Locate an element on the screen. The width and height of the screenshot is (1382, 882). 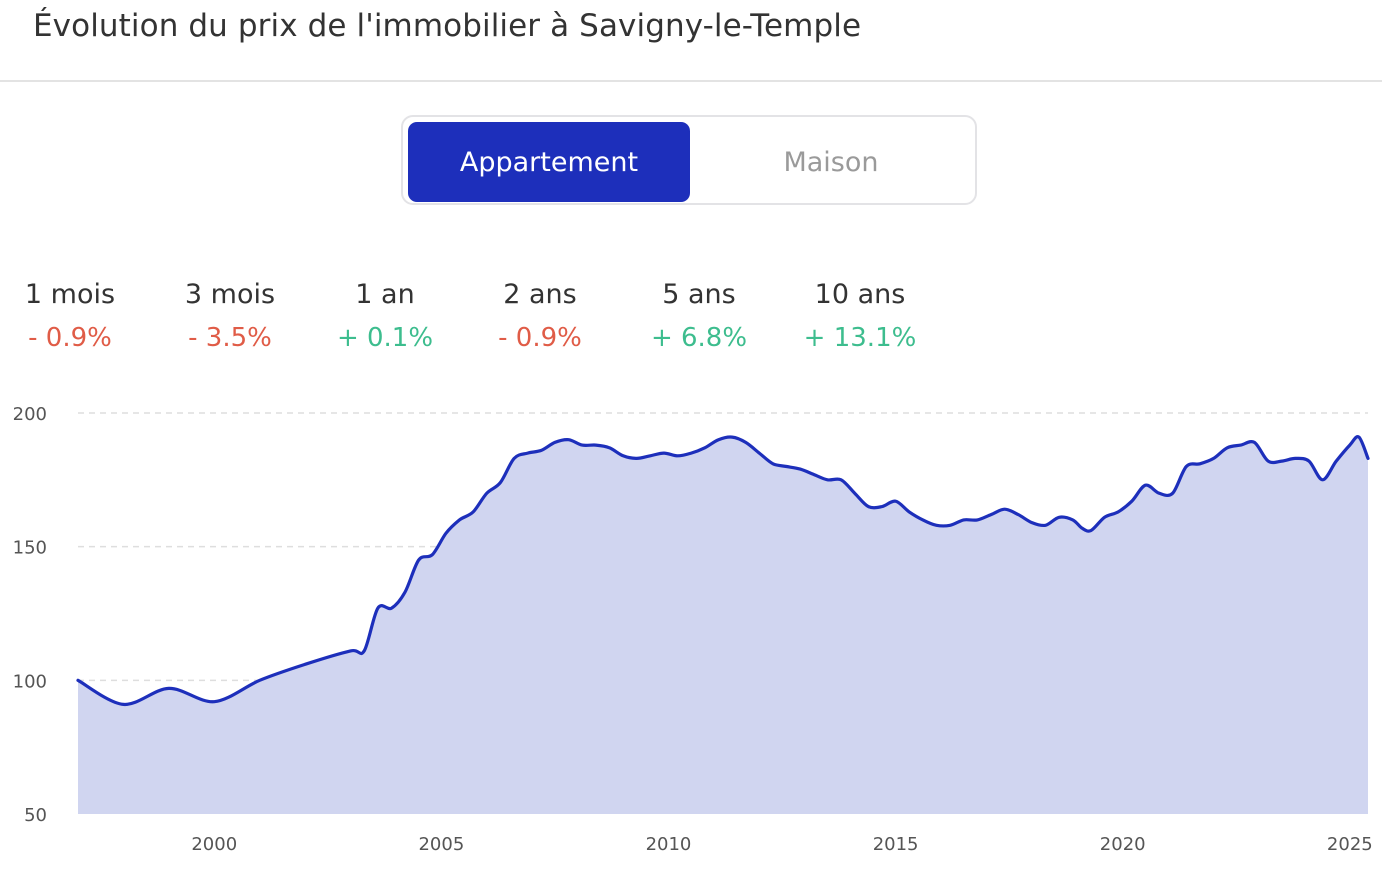
stat-label: 1 mois is located at coordinates (70, 294).